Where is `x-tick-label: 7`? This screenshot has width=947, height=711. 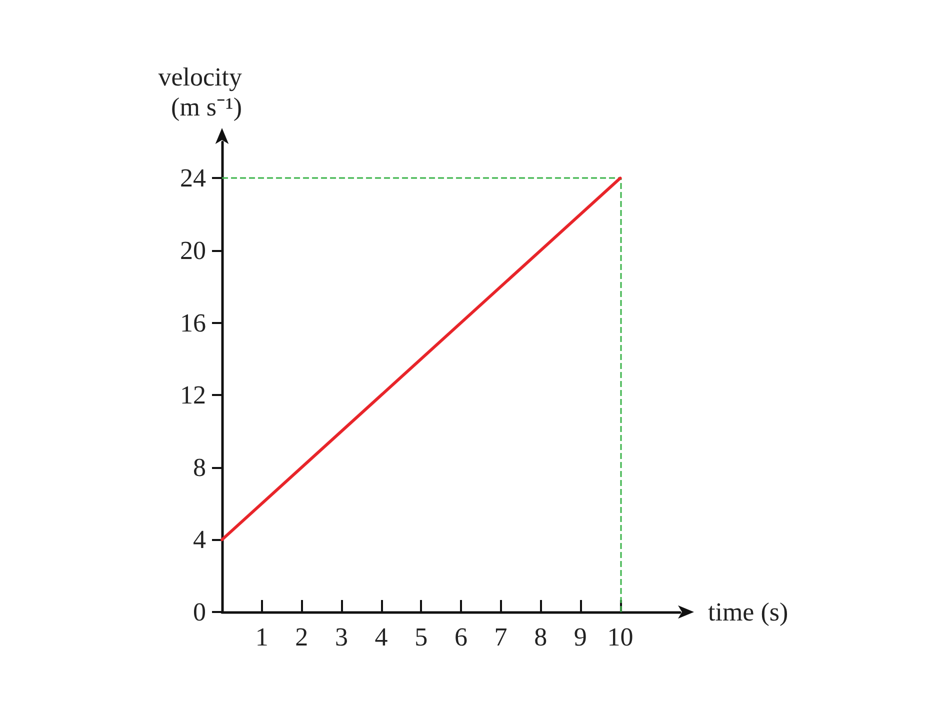 x-tick-label: 7 is located at coordinates (501, 637).